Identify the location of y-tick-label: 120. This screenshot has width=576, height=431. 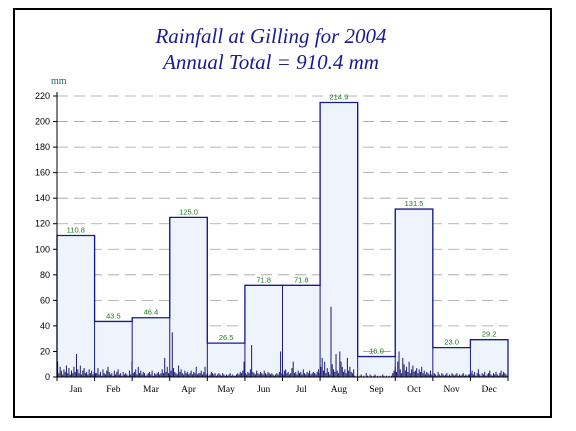
(42, 224).